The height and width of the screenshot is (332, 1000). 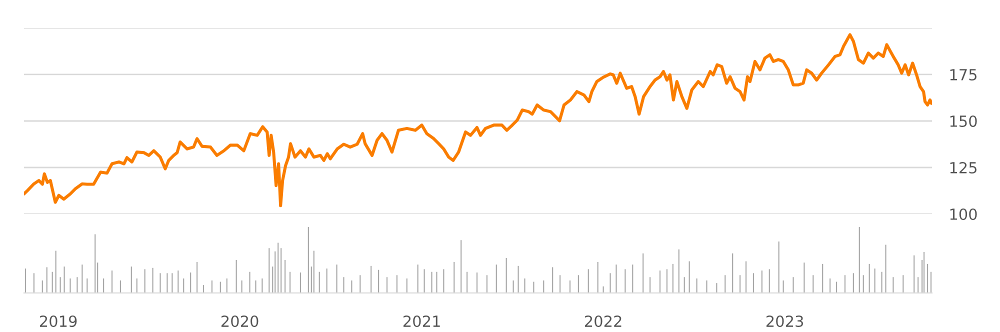 What do you see at coordinates (963, 75) in the screenshot?
I see `y-tick-label: 175` at bounding box center [963, 75].